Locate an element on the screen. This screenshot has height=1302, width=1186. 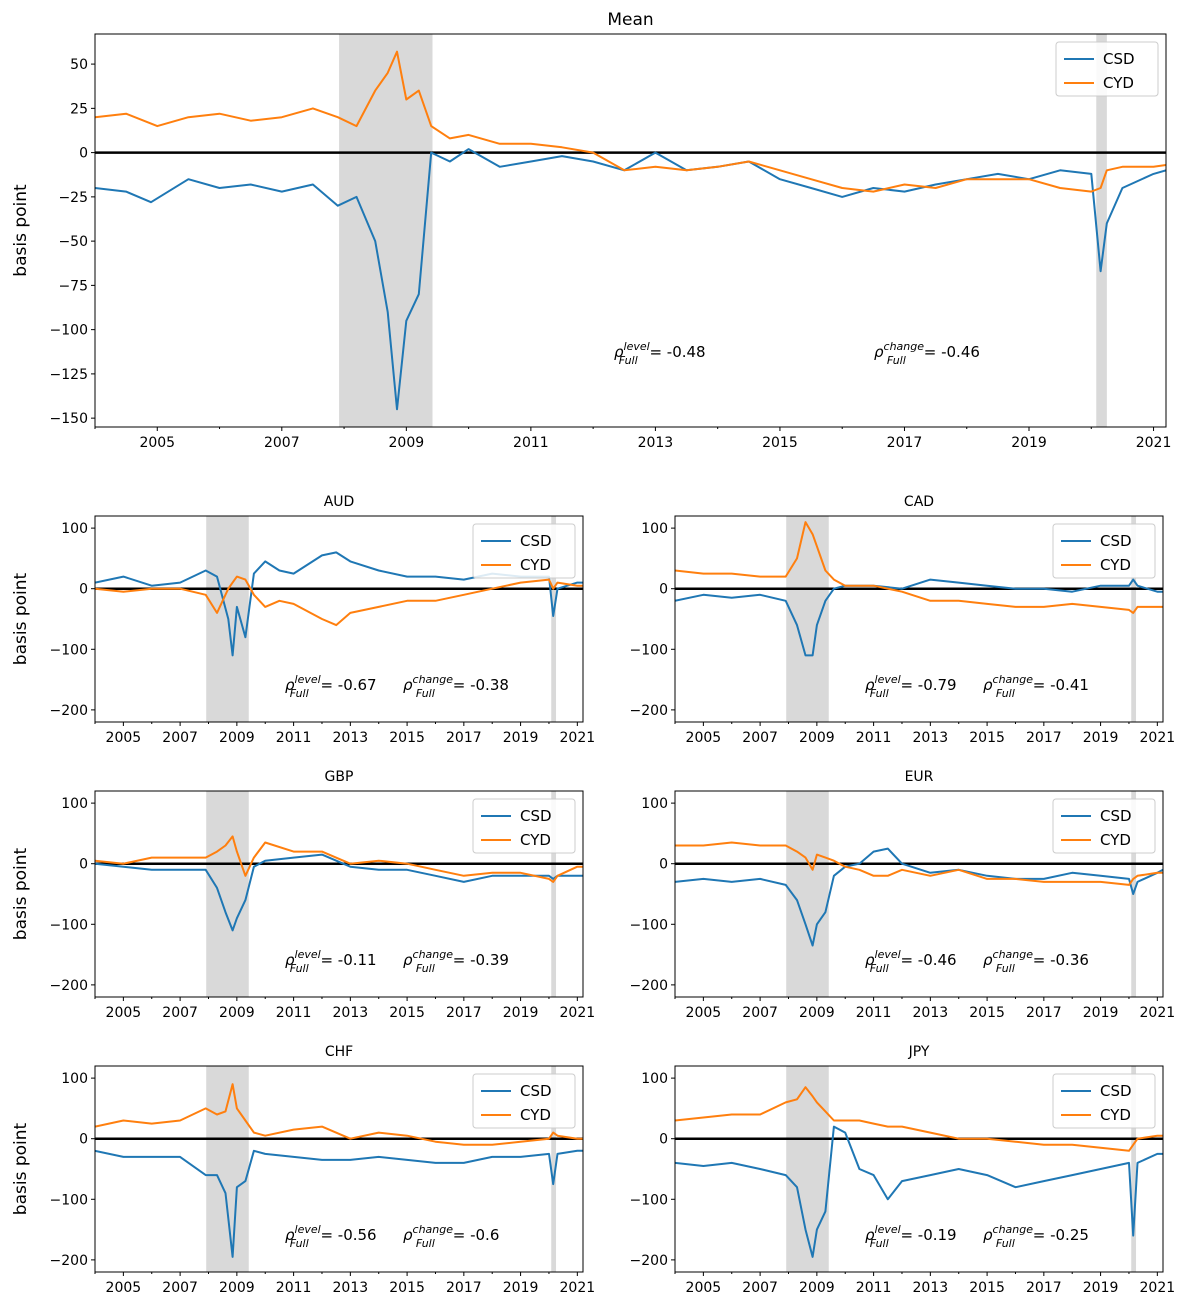
rho-level-annotation: ρlevel Full = -0.67 is located at coordinates (331, 686).